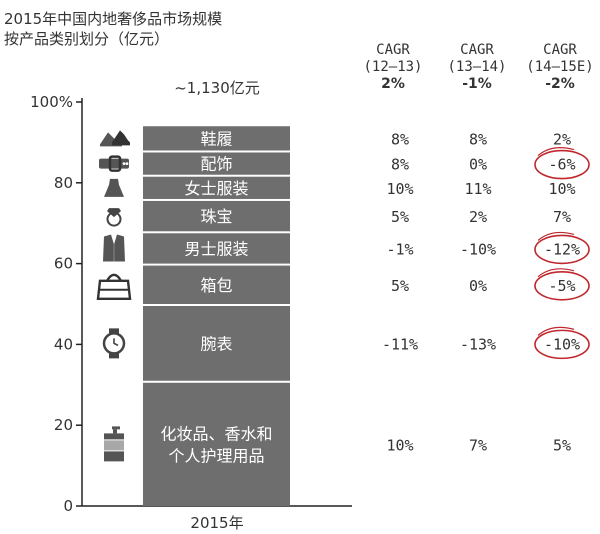 The height and width of the screenshot is (534, 600). What do you see at coordinates (216, 433) in the screenshot?
I see `segment-label: 化妆品、香水和` at bounding box center [216, 433].